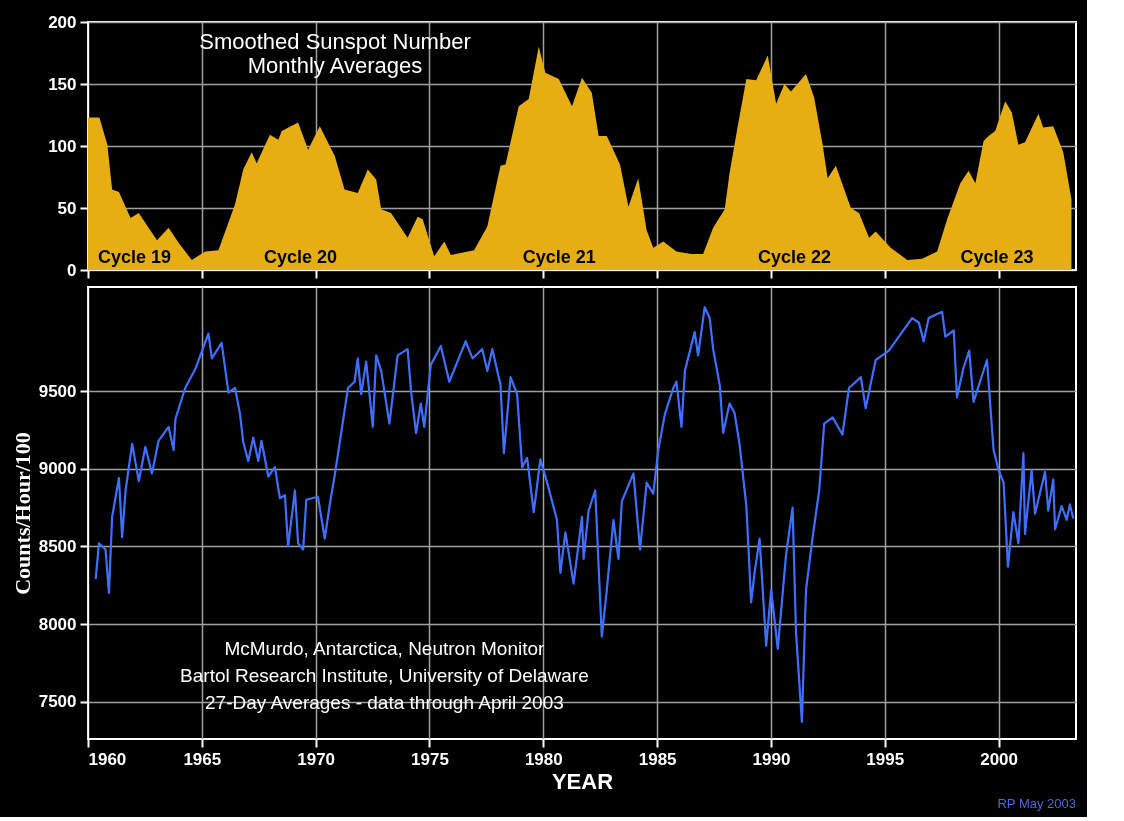 This screenshot has width=1124, height=821. Describe the element at coordinates (316, 759) in the screenshot. I see `x-tick-label: 1970` at that location.